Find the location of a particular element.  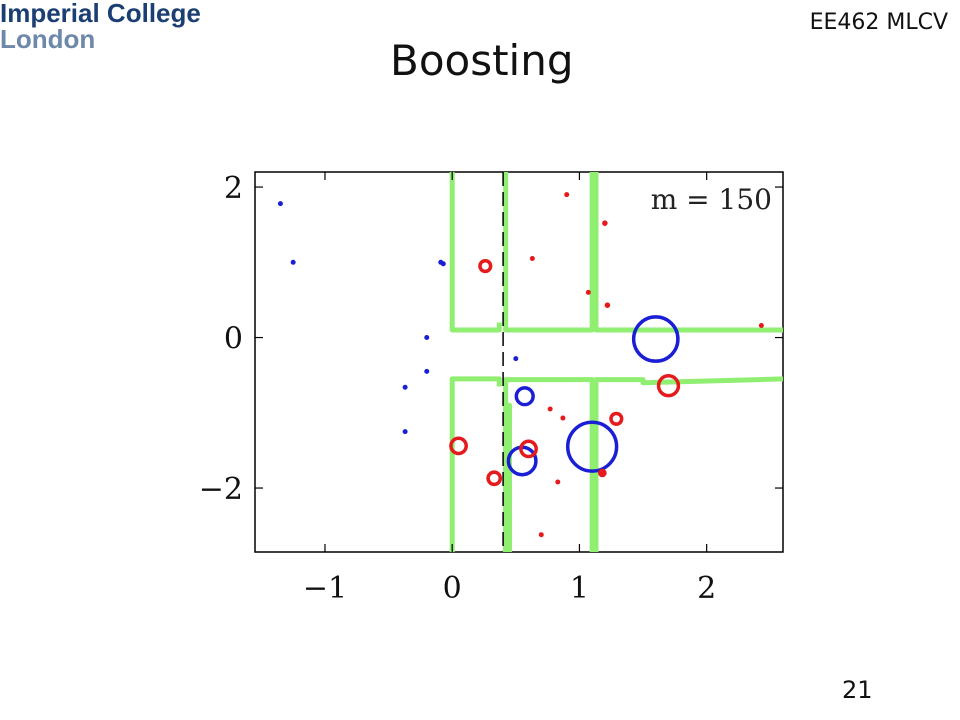

y-tick-label: −2 is located at coordinates (221, 489).